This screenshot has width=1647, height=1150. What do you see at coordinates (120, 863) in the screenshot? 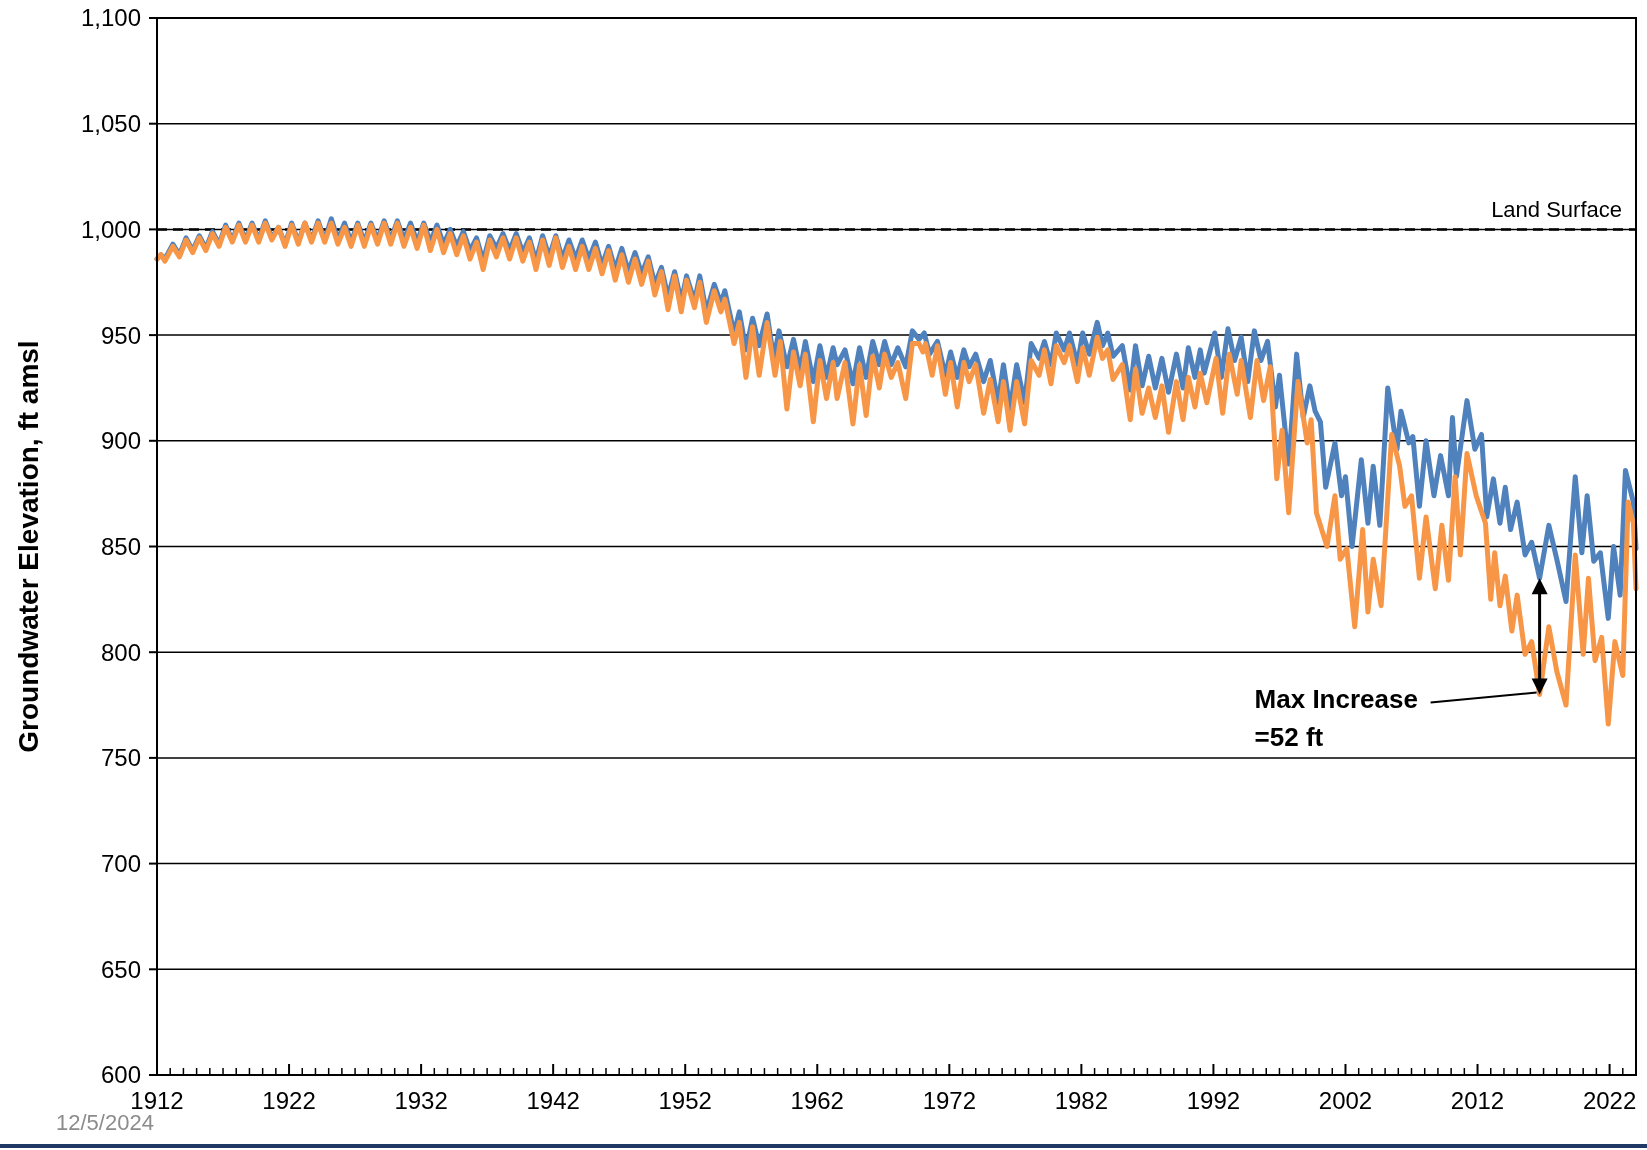
I see `y-tick-label: 700` at bounding box center [120, 863].